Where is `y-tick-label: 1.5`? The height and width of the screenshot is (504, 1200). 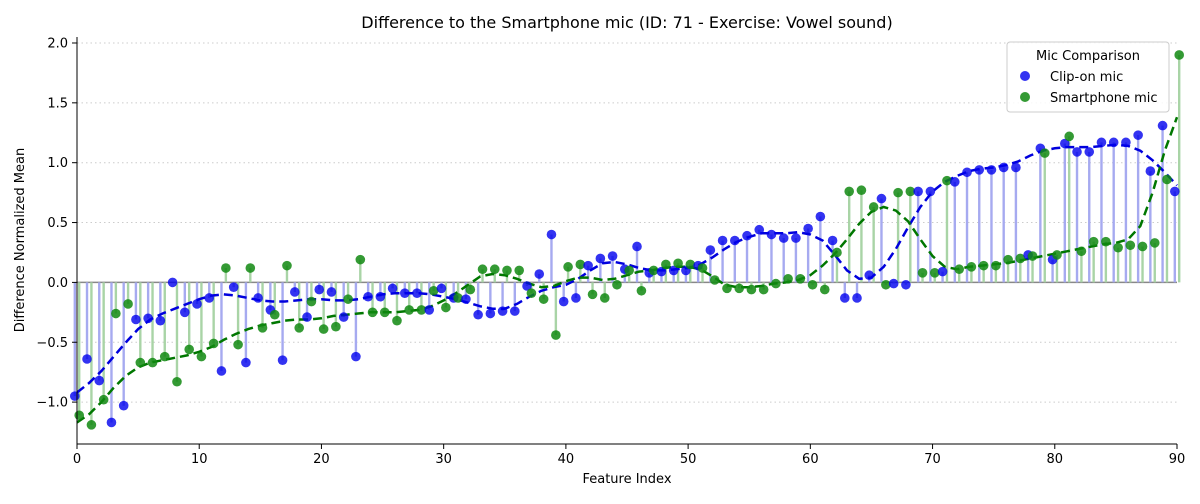 y-tick-label: 1.5 is located at coordinates (57, 103).